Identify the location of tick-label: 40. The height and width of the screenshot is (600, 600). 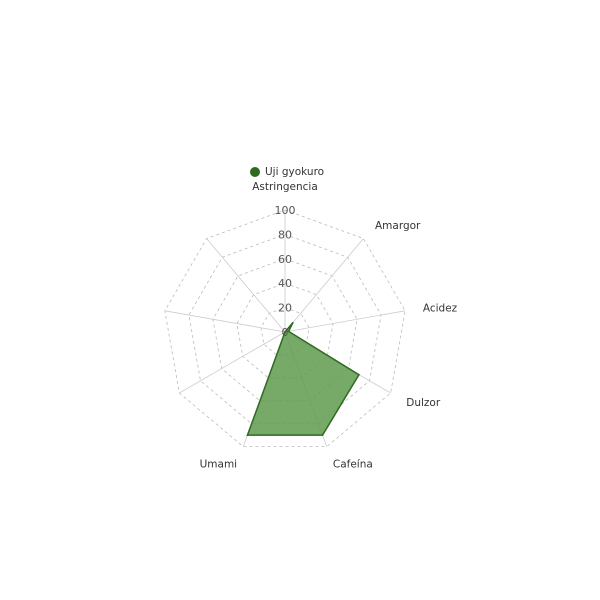
(285, 283).